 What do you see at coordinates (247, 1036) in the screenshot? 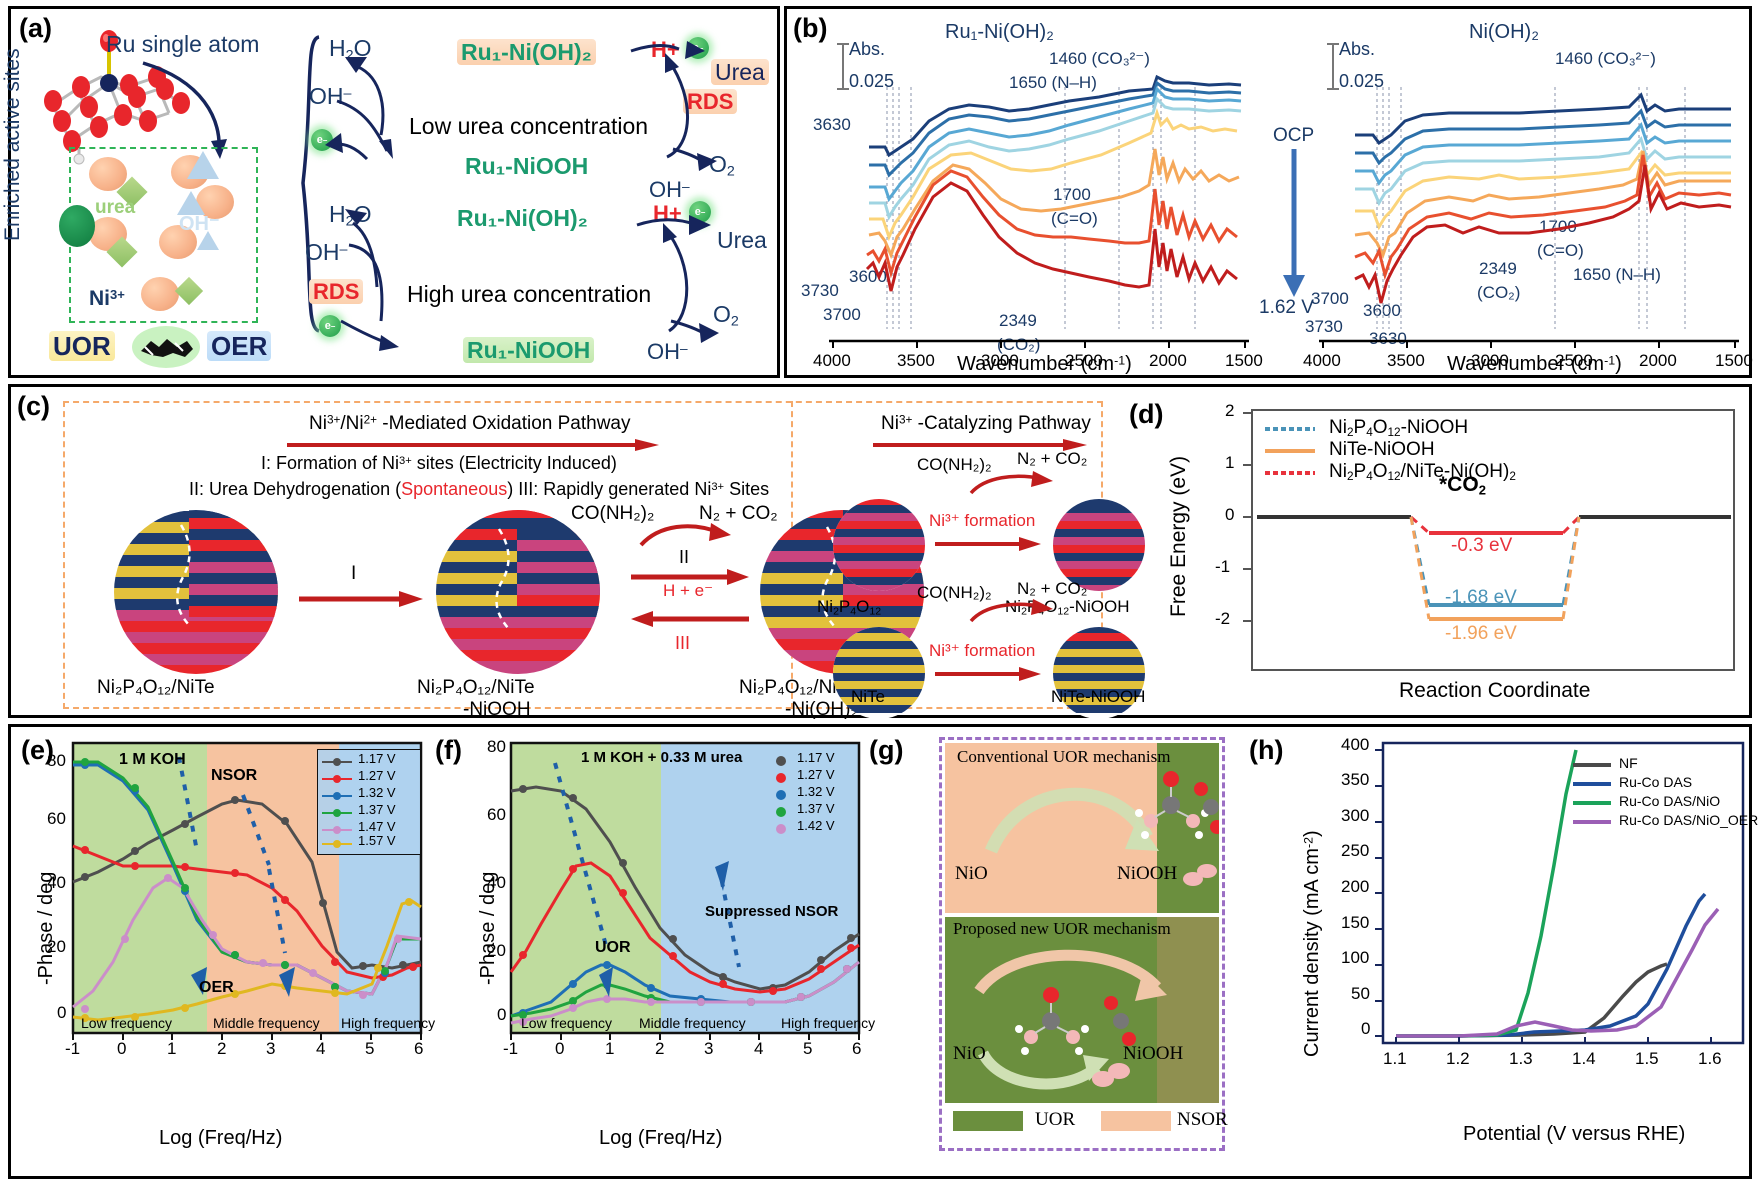
I see `panel-e-xtick-marks` at bounding box center [247, 1036].